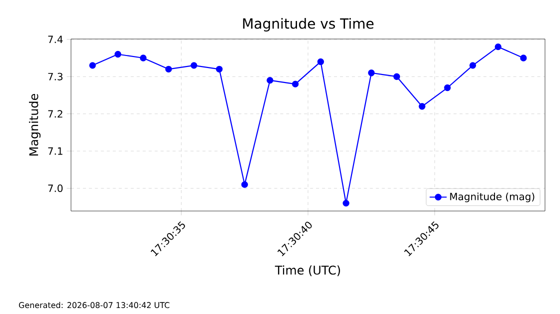  I want to click on y-tick-label: 7.1, so click(55, 151).